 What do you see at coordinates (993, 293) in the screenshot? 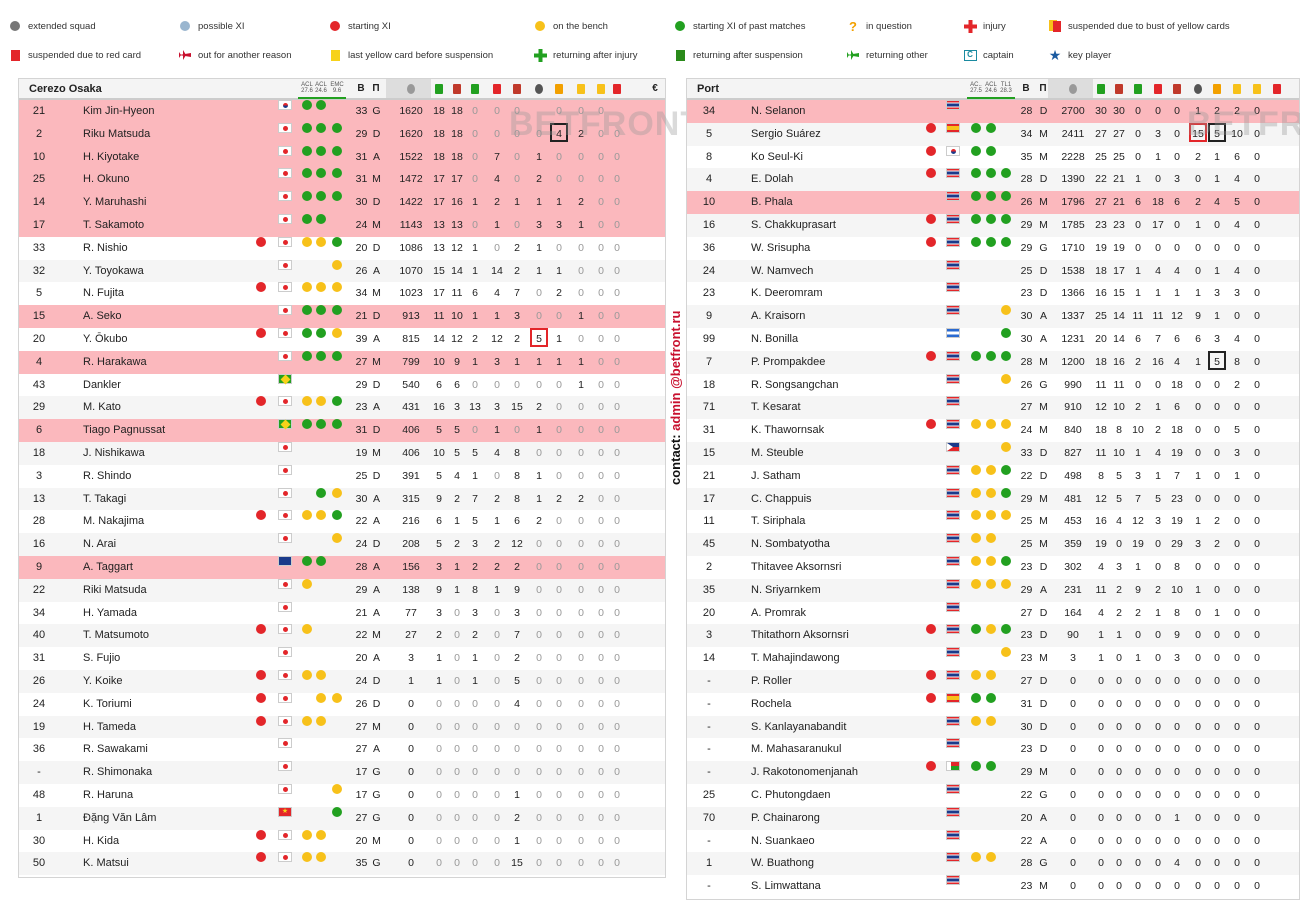
I see `player-row: 23 K. Deeromram 23 D 1366 16 15 1 1 1 1 3 3 0` at bounding box center [993, 293].